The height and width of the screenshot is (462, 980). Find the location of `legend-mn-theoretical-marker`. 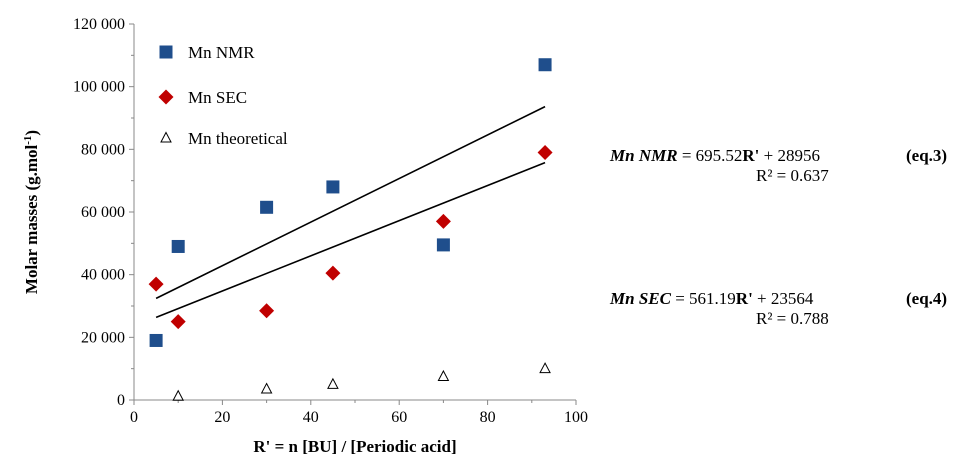

legend-mn-theoretical-marker is located at coordinates (166, 138).